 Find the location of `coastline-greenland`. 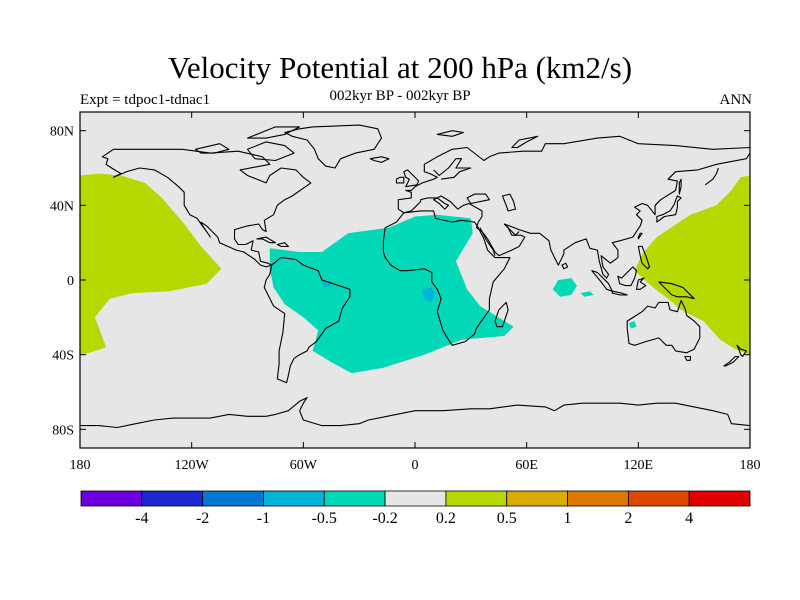

coastline-greenland is located at coordinates (333, 146).